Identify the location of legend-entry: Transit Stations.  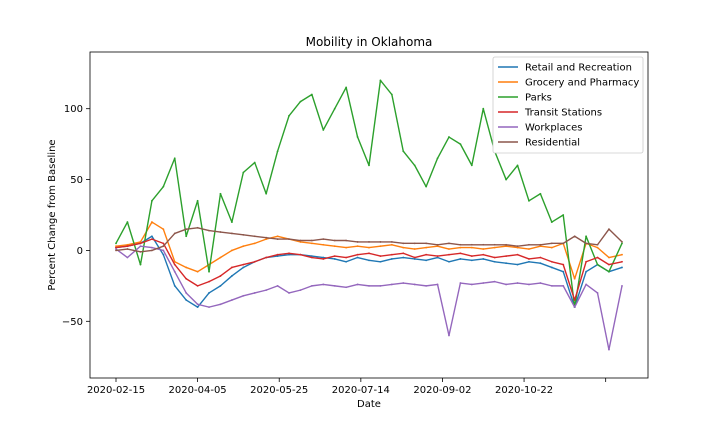
(563, 113).